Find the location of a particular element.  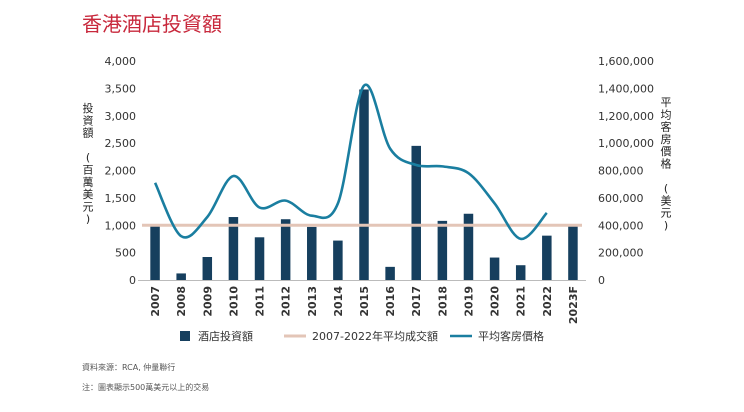

y-left-tick-label: 1,500 is located at coordinates (121, 198).